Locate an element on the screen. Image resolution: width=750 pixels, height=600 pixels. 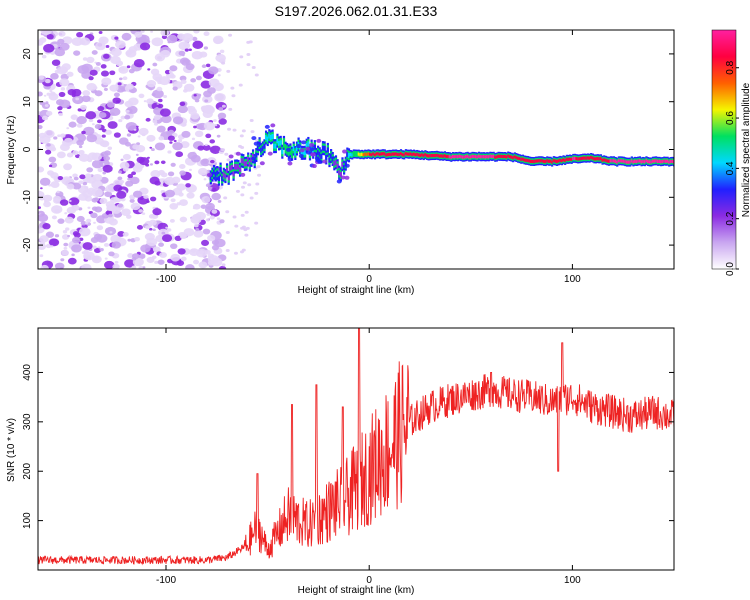
colorbar-gradient is located at coordinates (724, 149).